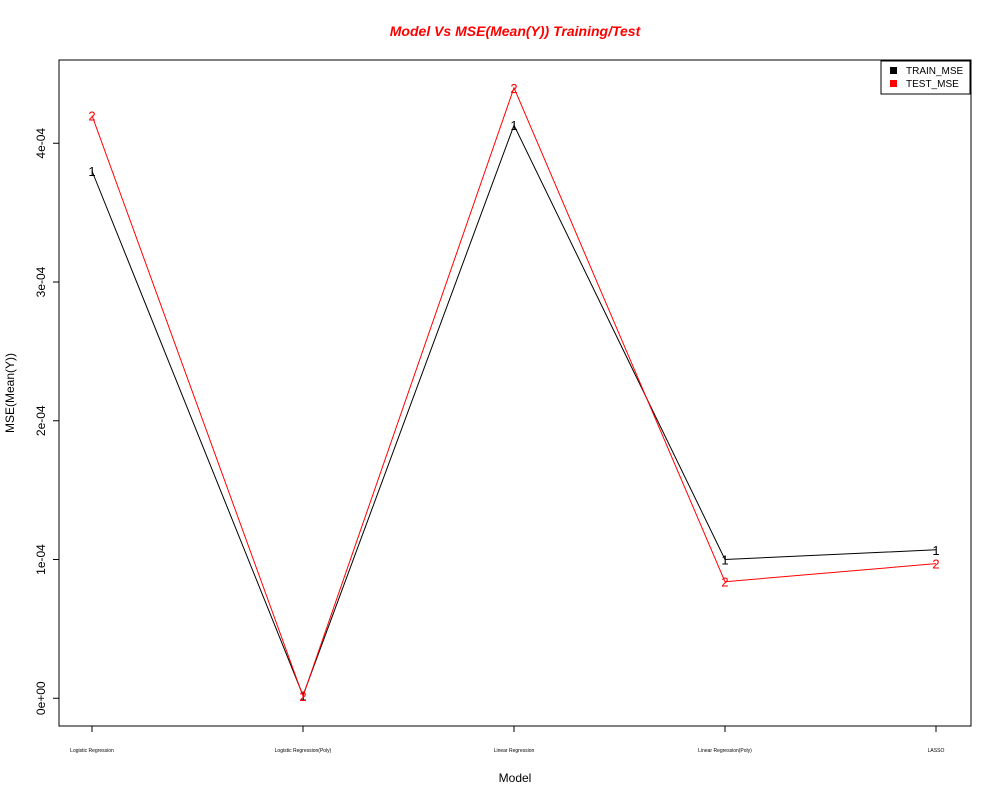  I want to click on legend-swatch-test, so click(893, 83).